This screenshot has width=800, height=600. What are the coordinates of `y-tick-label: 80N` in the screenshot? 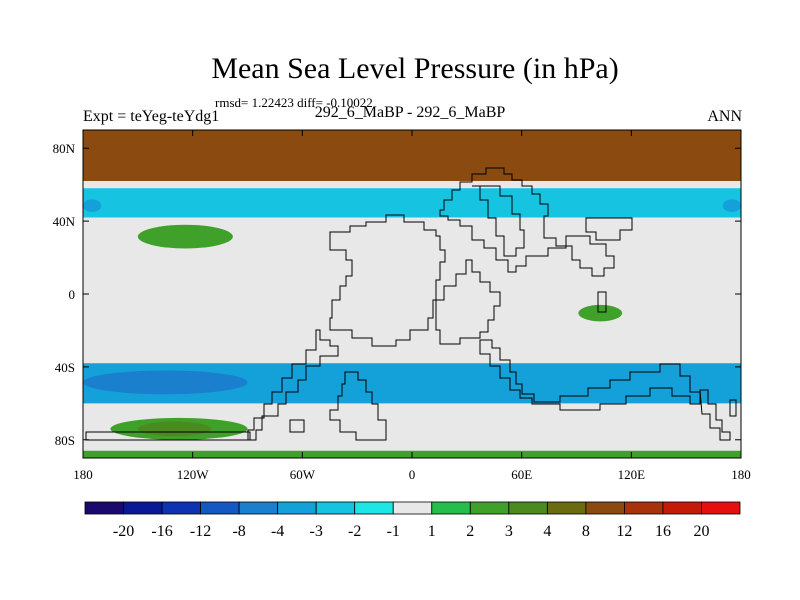 It's located at (64, 148).